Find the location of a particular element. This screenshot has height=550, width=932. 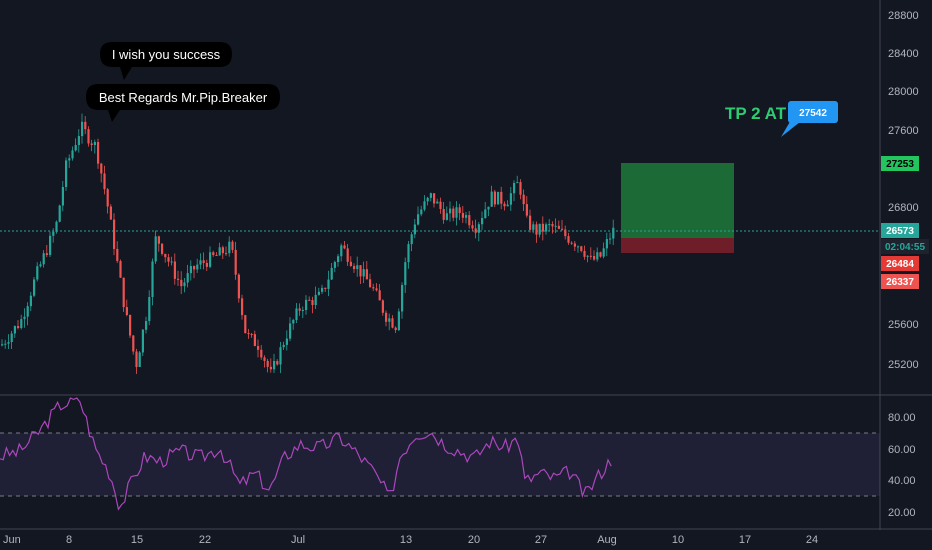

loss-zone is located at coordinates (677, 245).